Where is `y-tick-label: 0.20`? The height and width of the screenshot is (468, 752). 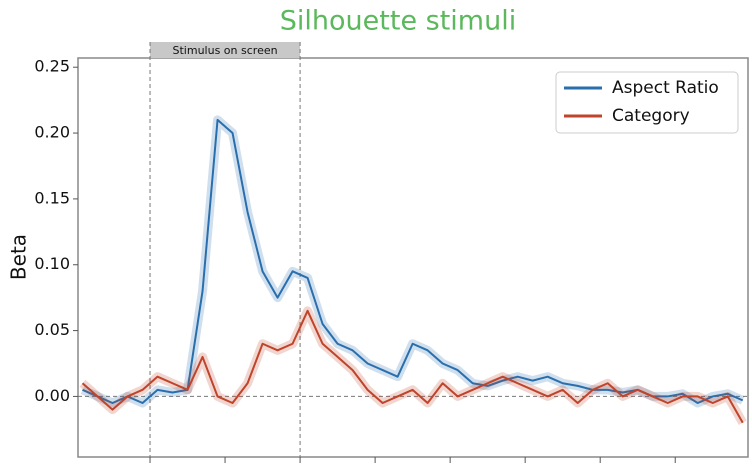
y-tick-label: 0.20 is located at coordinates (52, 132).